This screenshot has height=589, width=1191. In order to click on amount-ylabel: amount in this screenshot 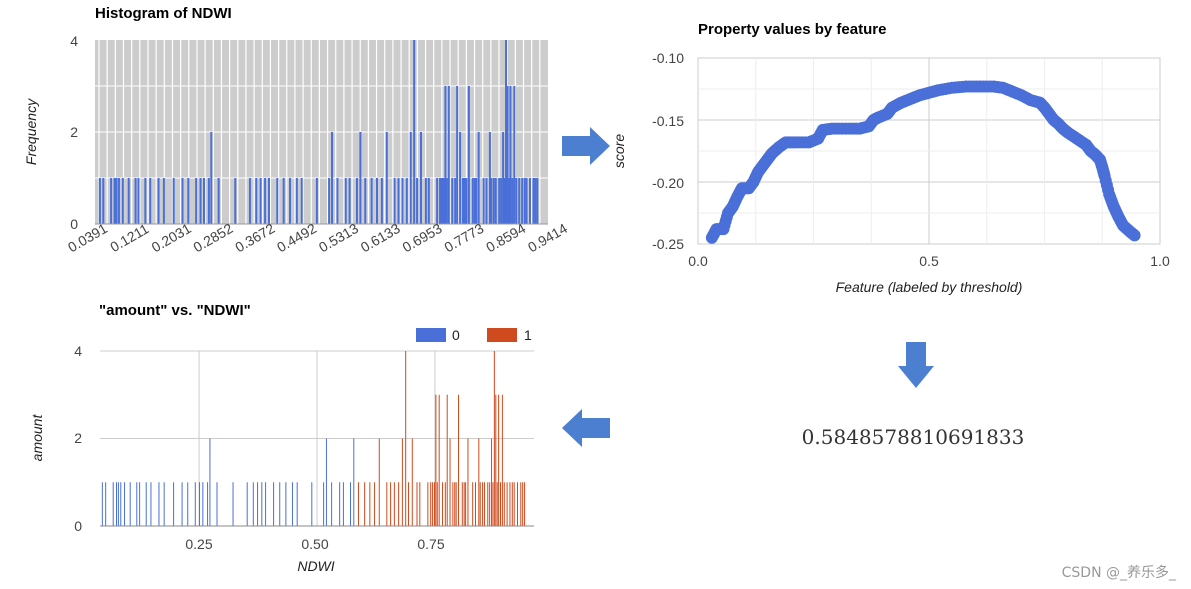, I will do `click(37, 438)`.